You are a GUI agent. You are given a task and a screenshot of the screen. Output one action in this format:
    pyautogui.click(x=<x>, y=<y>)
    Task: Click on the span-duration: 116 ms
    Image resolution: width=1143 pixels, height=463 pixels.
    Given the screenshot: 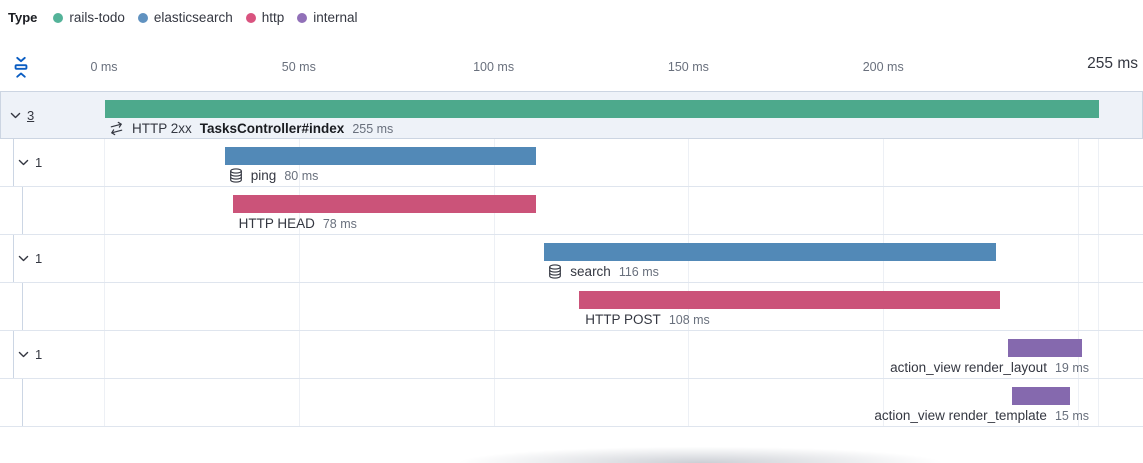 What is the action you would take?
    pyautogui.click(x=638, y=271)
    